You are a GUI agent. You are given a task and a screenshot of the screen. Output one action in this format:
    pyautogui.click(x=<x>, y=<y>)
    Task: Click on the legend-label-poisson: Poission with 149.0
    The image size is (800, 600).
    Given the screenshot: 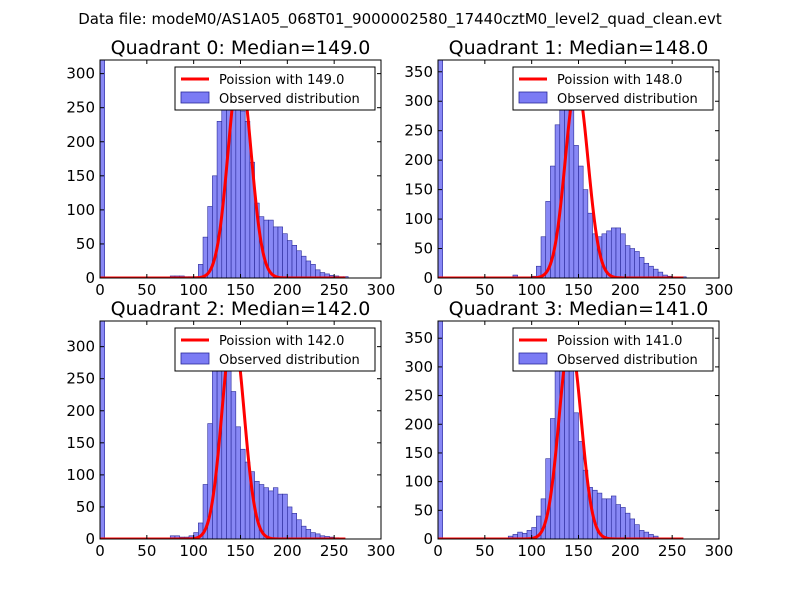 What is the action you would take?
    pyautogui.click(x=281, y=80)
    